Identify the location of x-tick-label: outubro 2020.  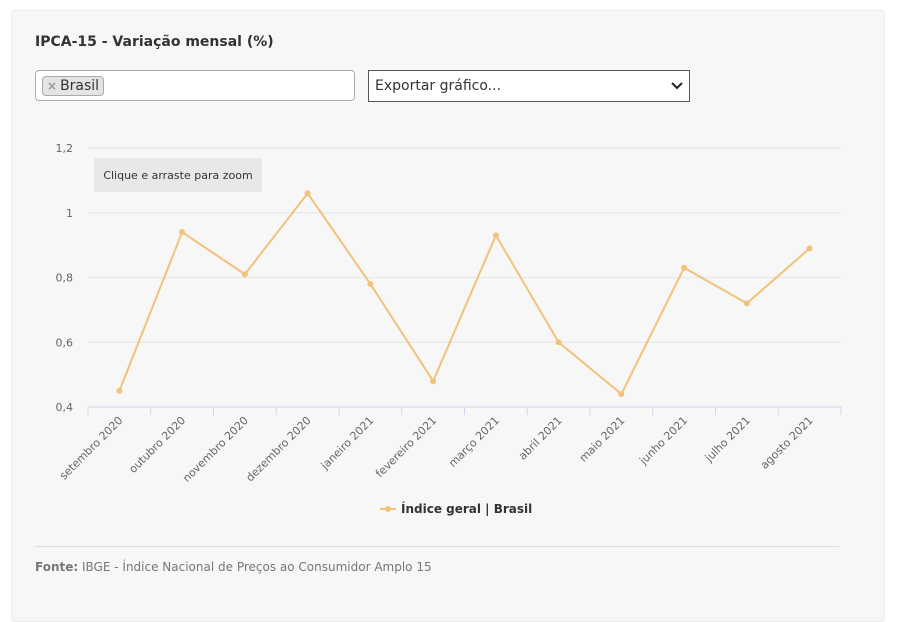
(157, 445).